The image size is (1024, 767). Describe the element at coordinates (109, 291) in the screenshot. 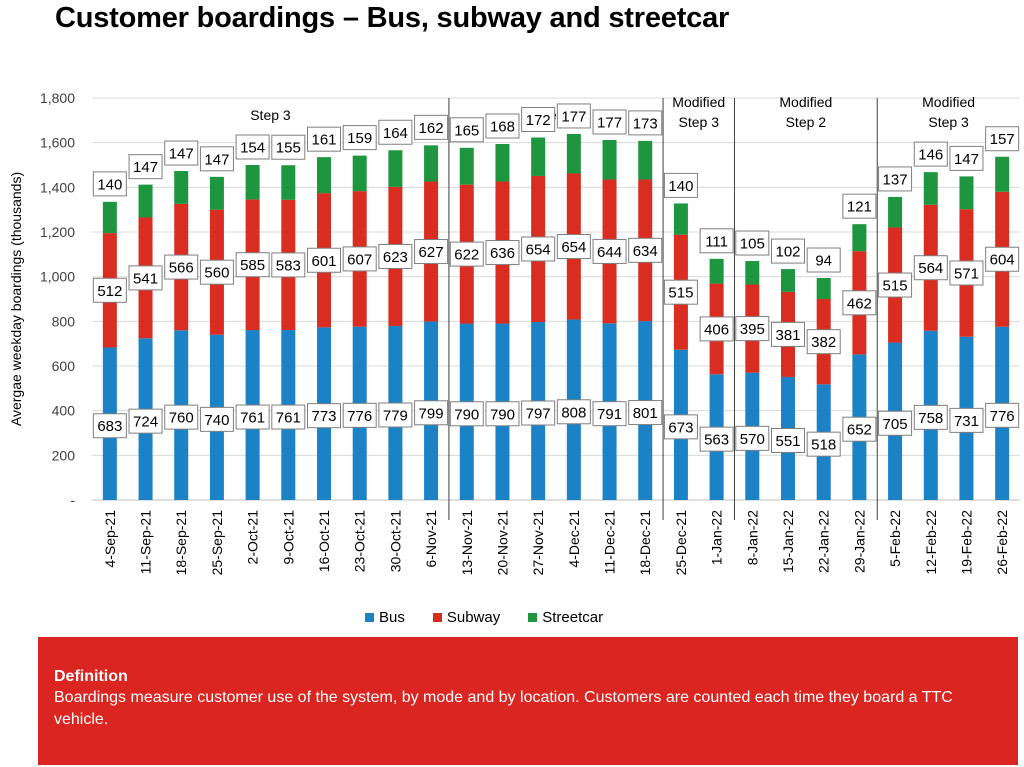

I see `data-label-subway: 512` at that location.